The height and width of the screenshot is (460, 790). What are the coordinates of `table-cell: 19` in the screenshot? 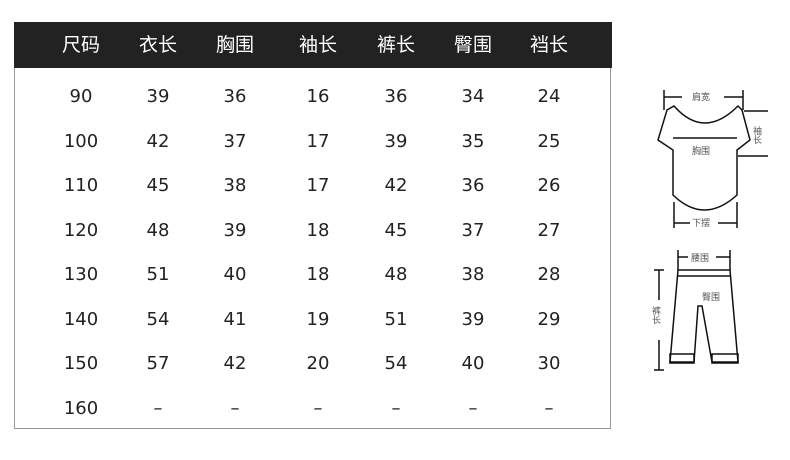 It's located at (318, 319).